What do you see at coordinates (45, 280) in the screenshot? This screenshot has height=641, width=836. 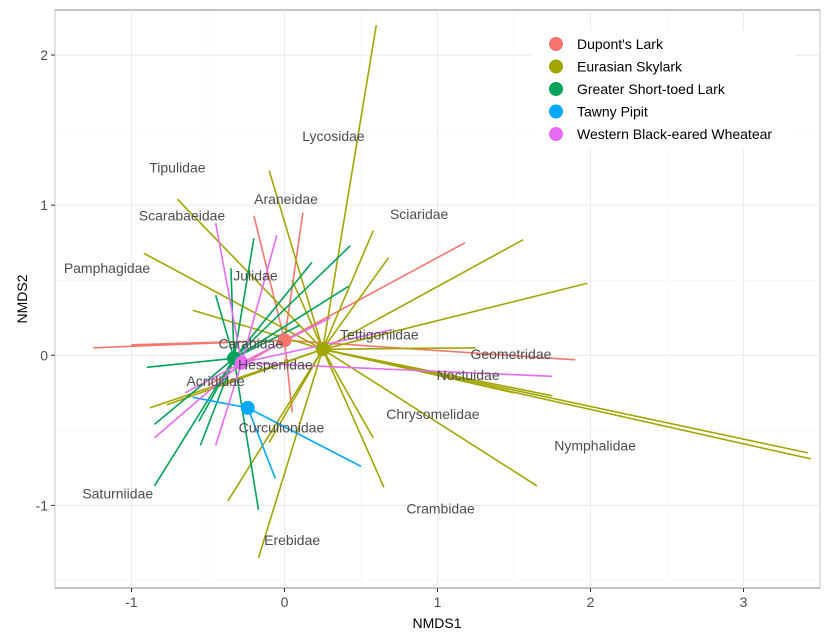 I see `y-axis-ticks: -1 0 1 2` at bounding box center [45, 280].